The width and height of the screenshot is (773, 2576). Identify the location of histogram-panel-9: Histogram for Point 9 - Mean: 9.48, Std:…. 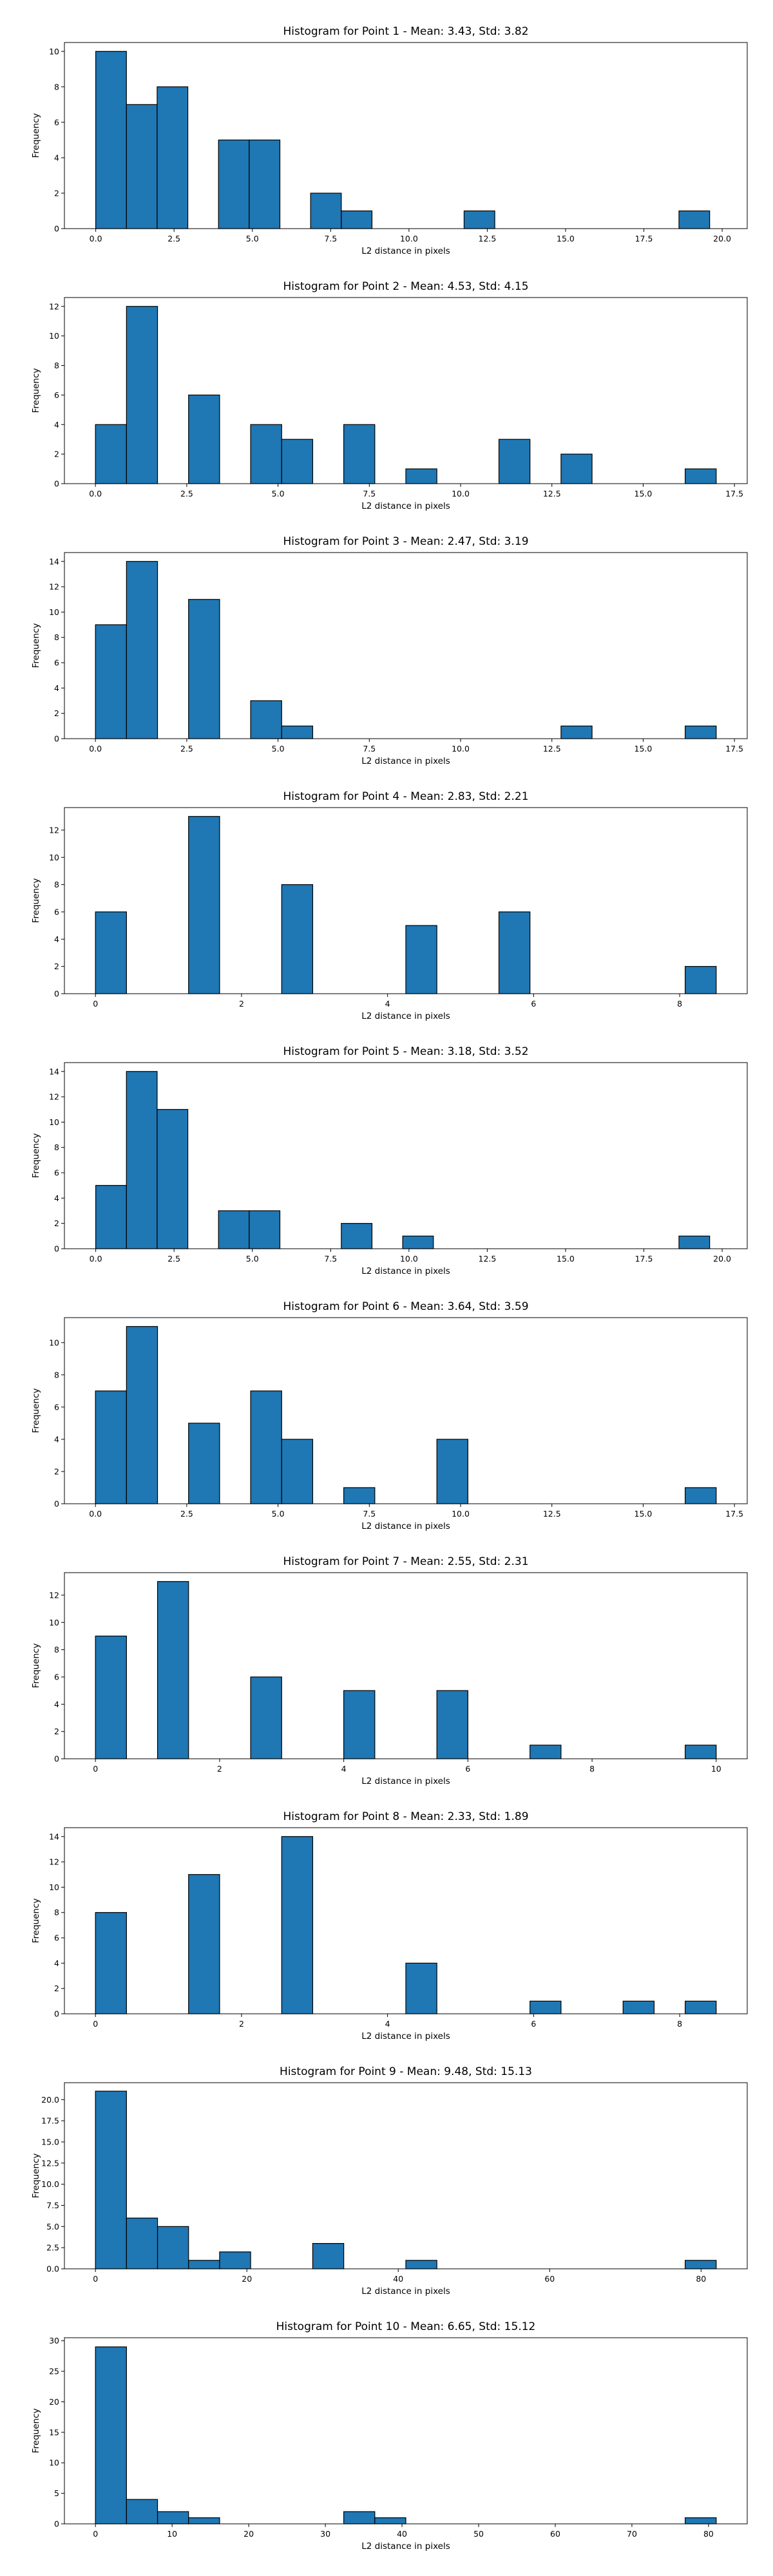
(389, 2181).